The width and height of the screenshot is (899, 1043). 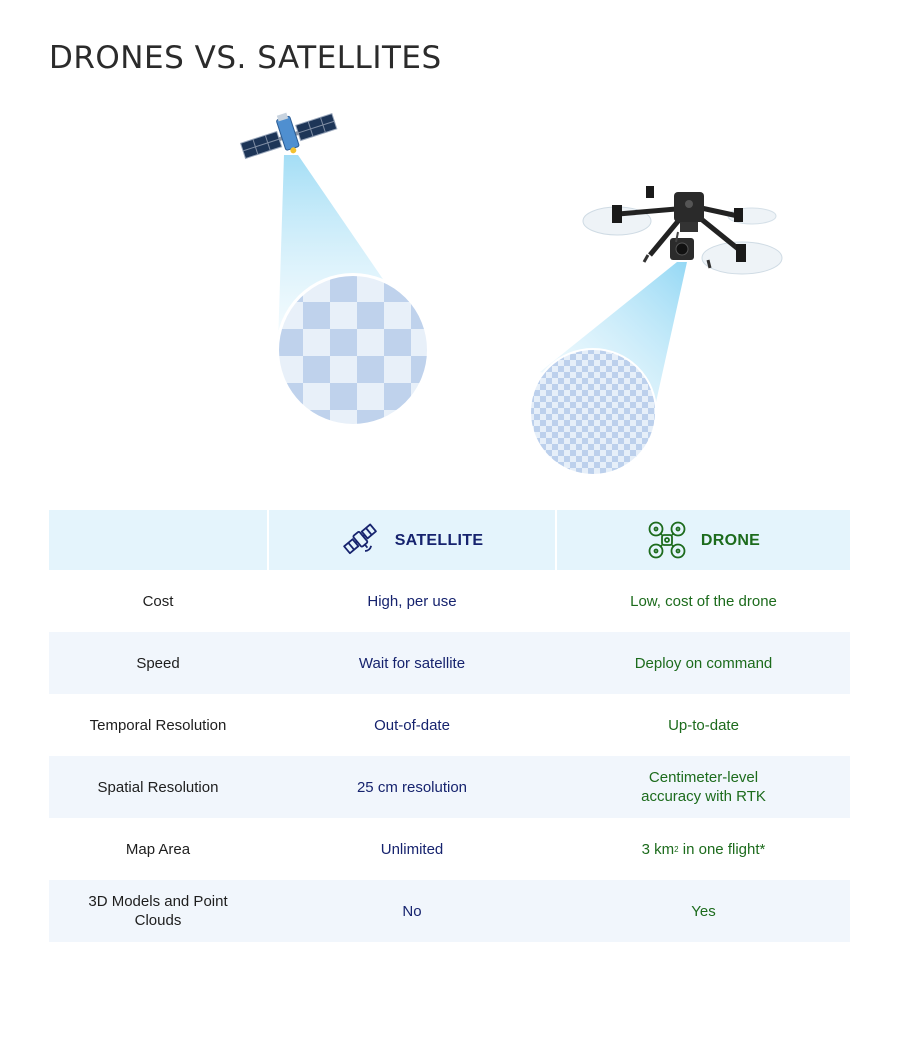 I want to click on drone-column-header: DRONE, so click(x=730, y=540).